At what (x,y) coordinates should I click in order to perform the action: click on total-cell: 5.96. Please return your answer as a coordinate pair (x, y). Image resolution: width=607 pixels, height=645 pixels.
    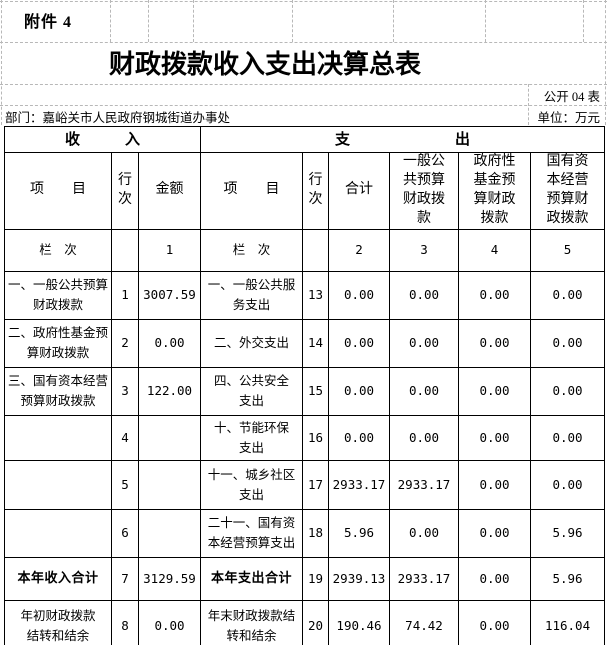
    Looking at the image, I should click on (359, 533).